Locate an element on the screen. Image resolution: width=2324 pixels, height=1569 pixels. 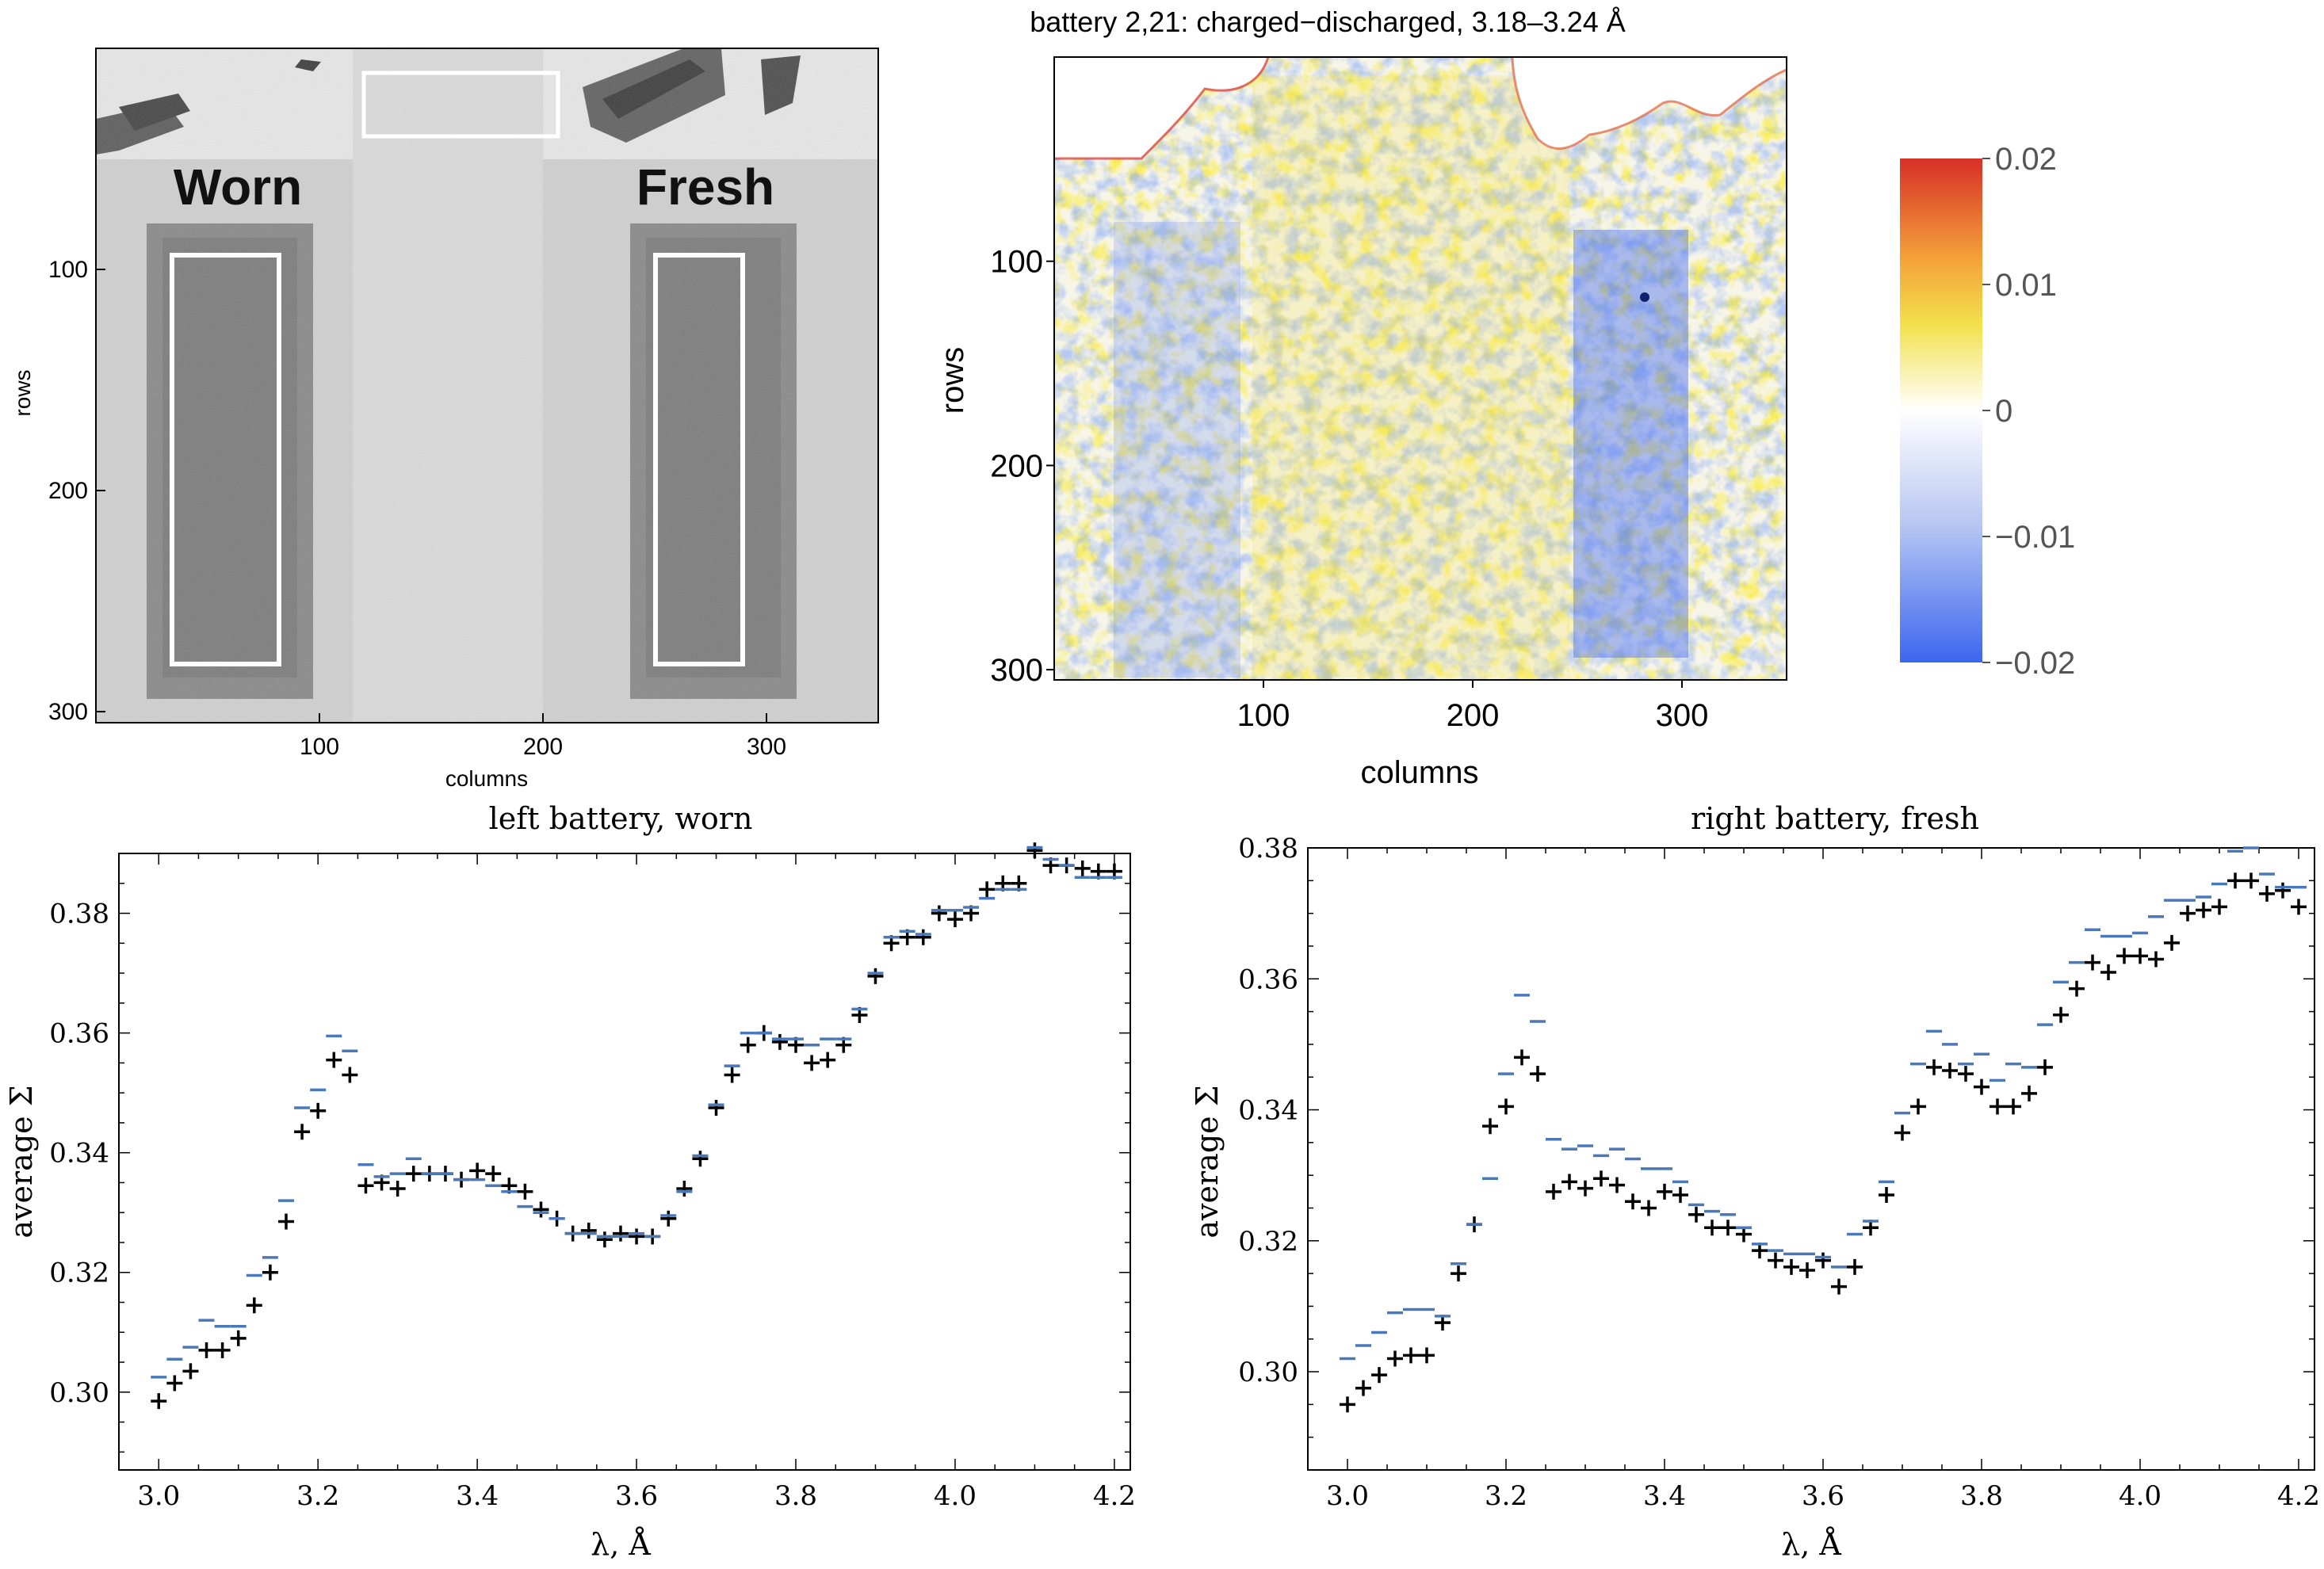
radiograph-ylabel: rows is located at coordinates (22, 392).